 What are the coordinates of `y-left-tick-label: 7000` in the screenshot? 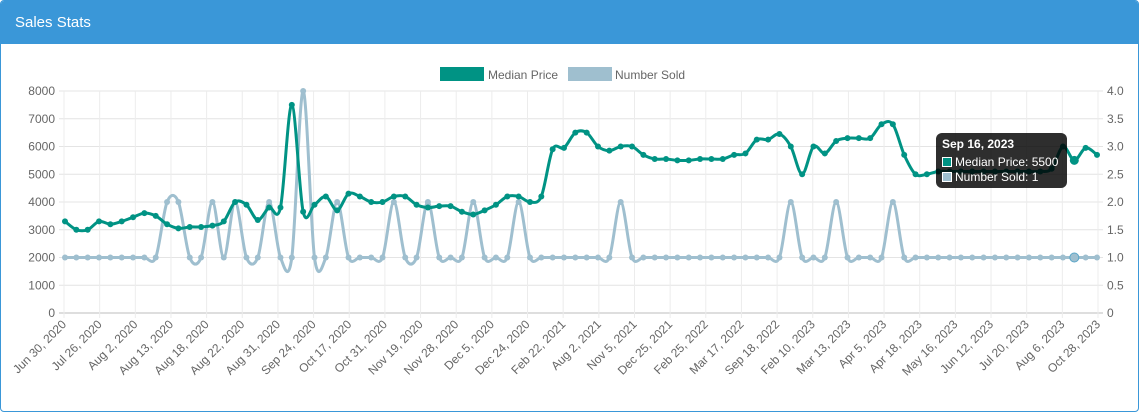 It's located at (41, 119).